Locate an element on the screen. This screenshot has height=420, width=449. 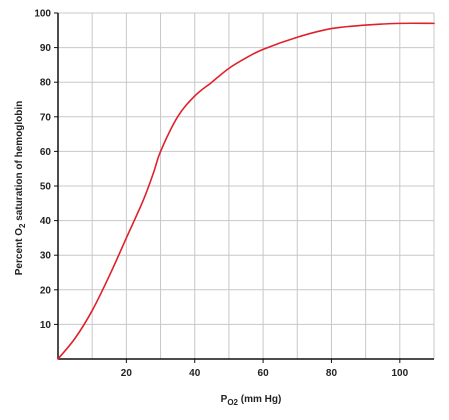
y-axis-title-subscript: 2 is located at coordinates (22, 225).